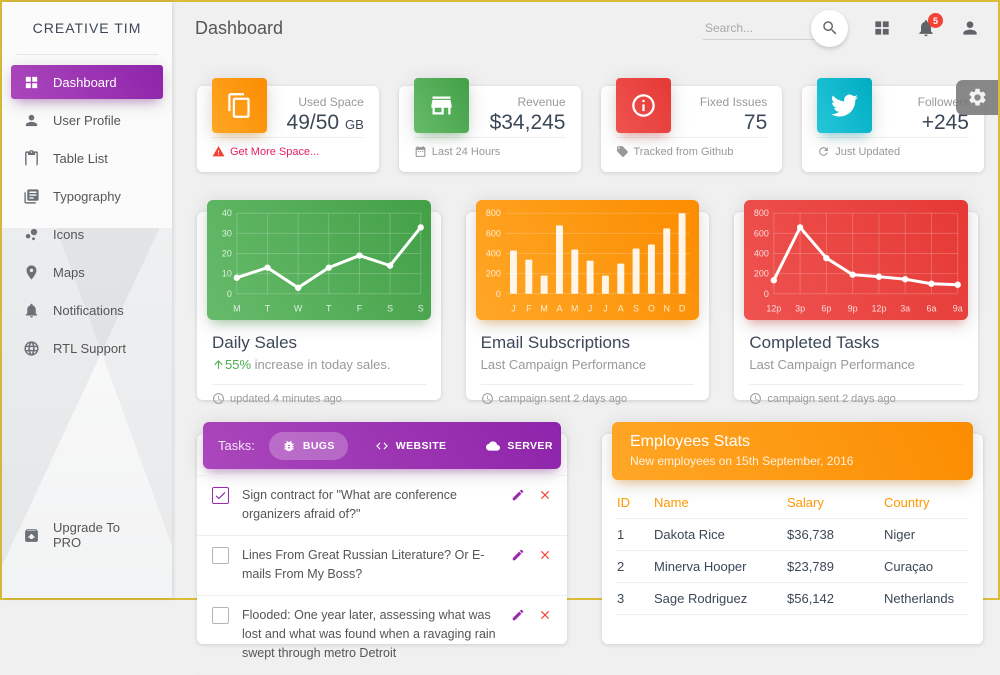  Describe the element at coordinates (218, 364) in the screenshot. I see `arrow-up-icon` at that location.